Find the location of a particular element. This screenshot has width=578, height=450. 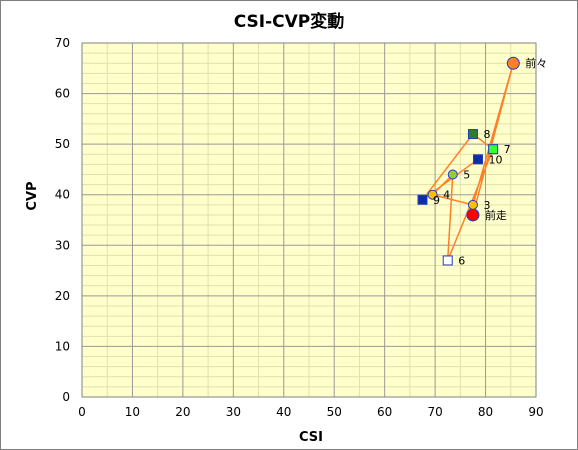

y-axis-label: CVP is located at coordinates (32, 195).